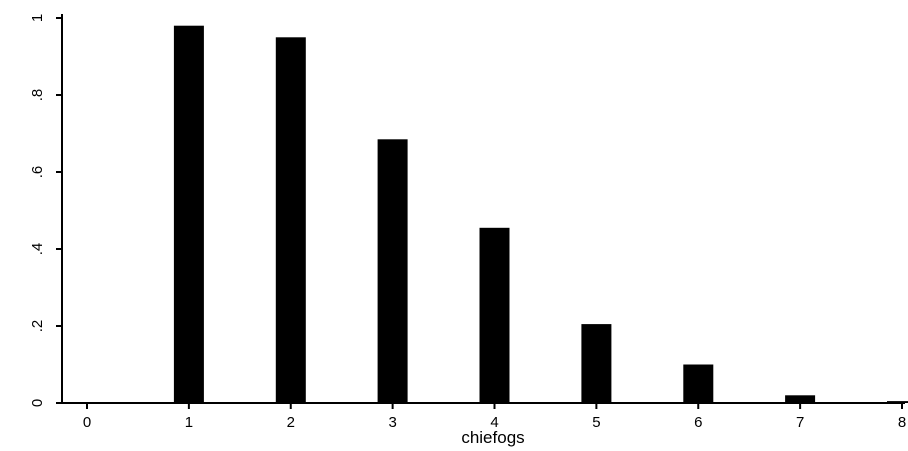  What do you see at coordinates (492, 437) in the screenshot?
I see `x-axis-title: chiefogs` at bounding box center [492, 437].